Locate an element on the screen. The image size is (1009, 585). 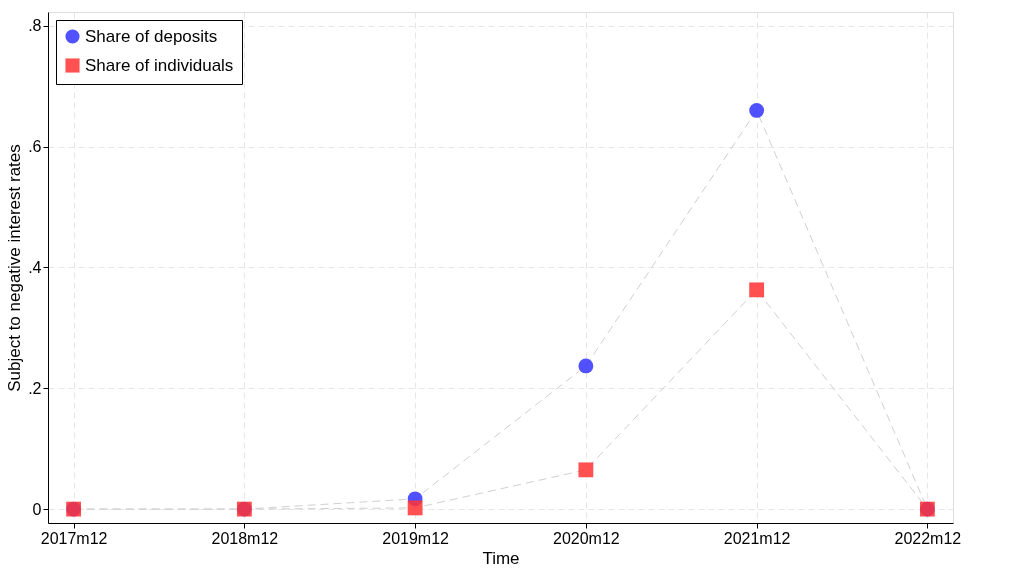
y-tick-label: .2 is located at coordinates (35, 388).